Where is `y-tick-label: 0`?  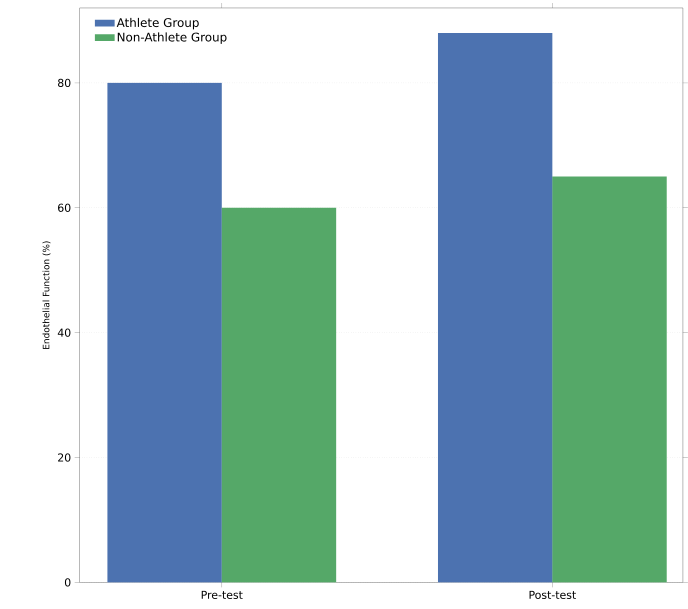
y-tick-label: 0 is located at coordinates (67, 582).